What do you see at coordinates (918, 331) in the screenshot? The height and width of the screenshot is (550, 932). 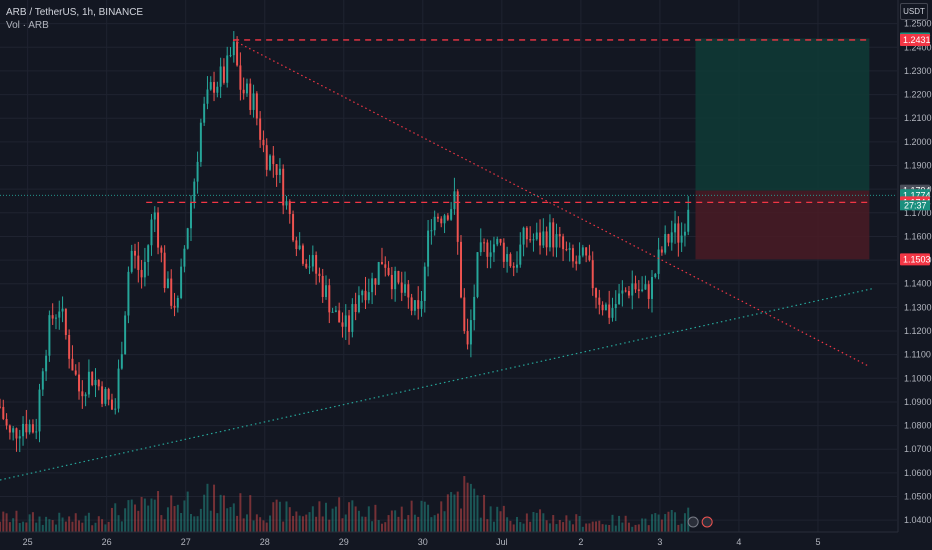 I see `price-tick-label: 1.1200` at bounding box center [918, 331].